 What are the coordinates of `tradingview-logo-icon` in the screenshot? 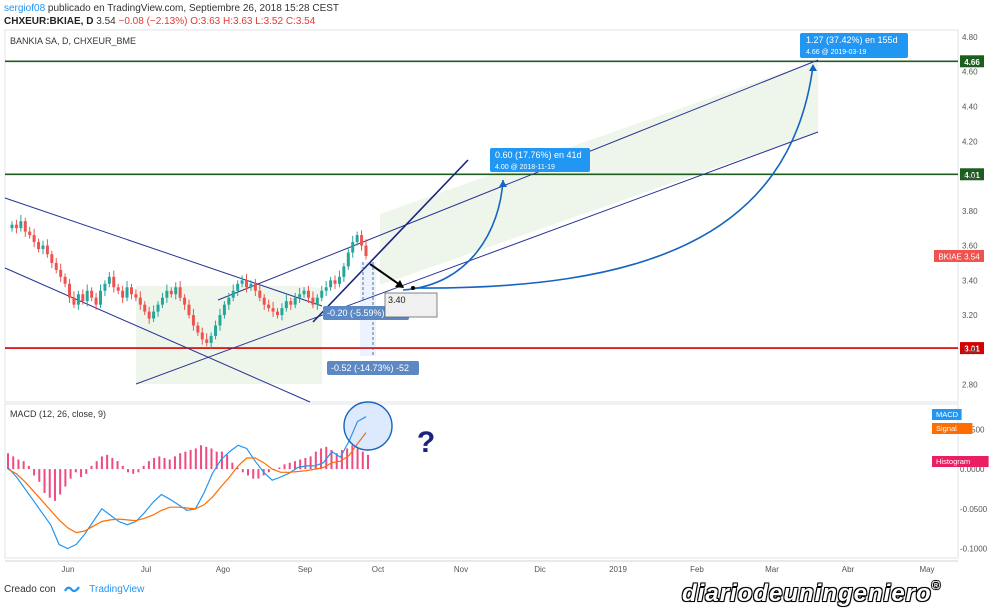 It's located at (72, 589).